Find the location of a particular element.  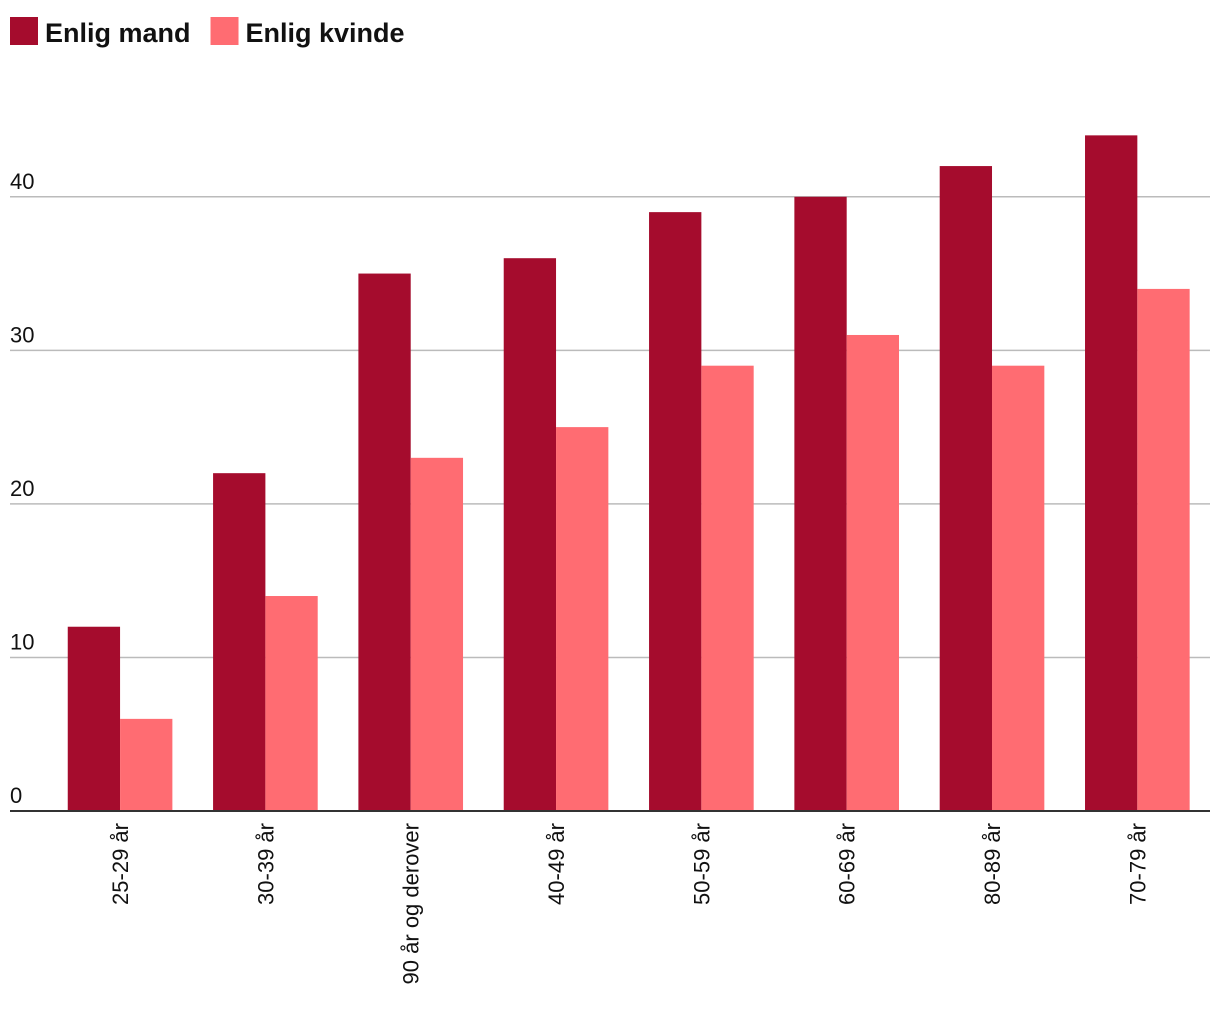

legend-label: Enlig mand is located at coordinates (118, 33).